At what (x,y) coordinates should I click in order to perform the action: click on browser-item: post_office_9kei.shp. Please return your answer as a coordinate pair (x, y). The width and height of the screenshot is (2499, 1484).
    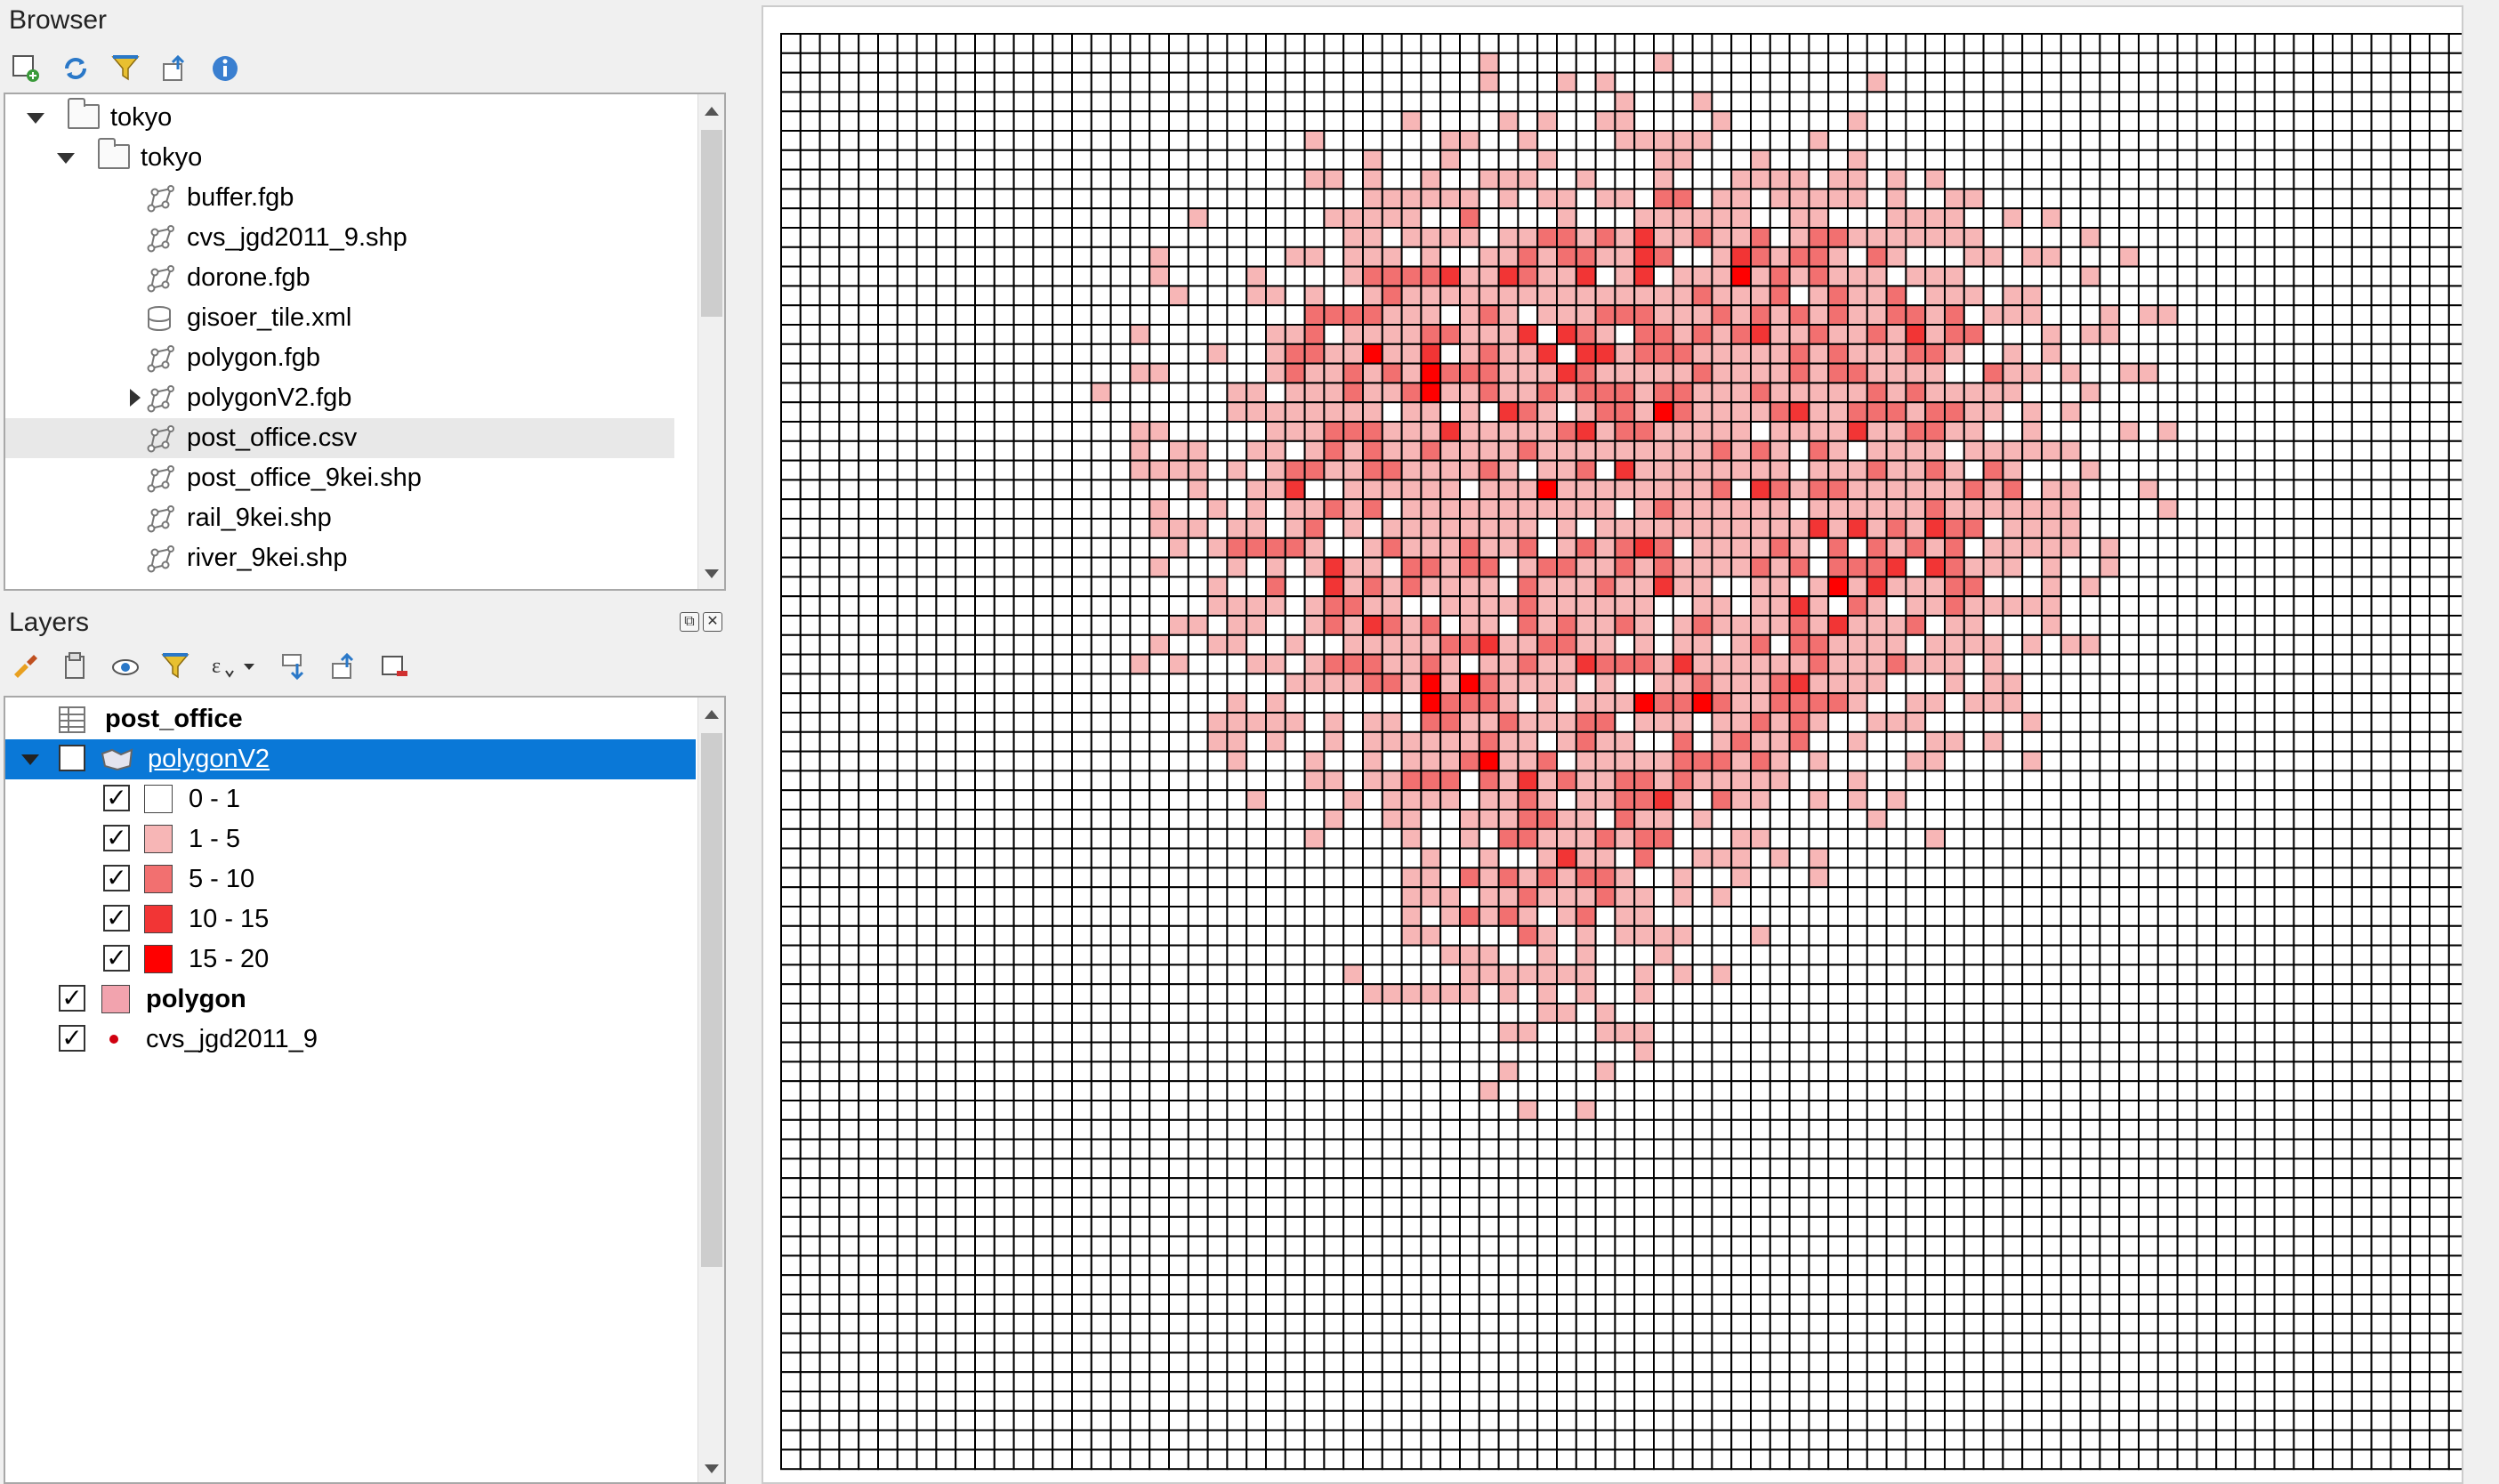
    Looking at the image, I should click on (340, 478).